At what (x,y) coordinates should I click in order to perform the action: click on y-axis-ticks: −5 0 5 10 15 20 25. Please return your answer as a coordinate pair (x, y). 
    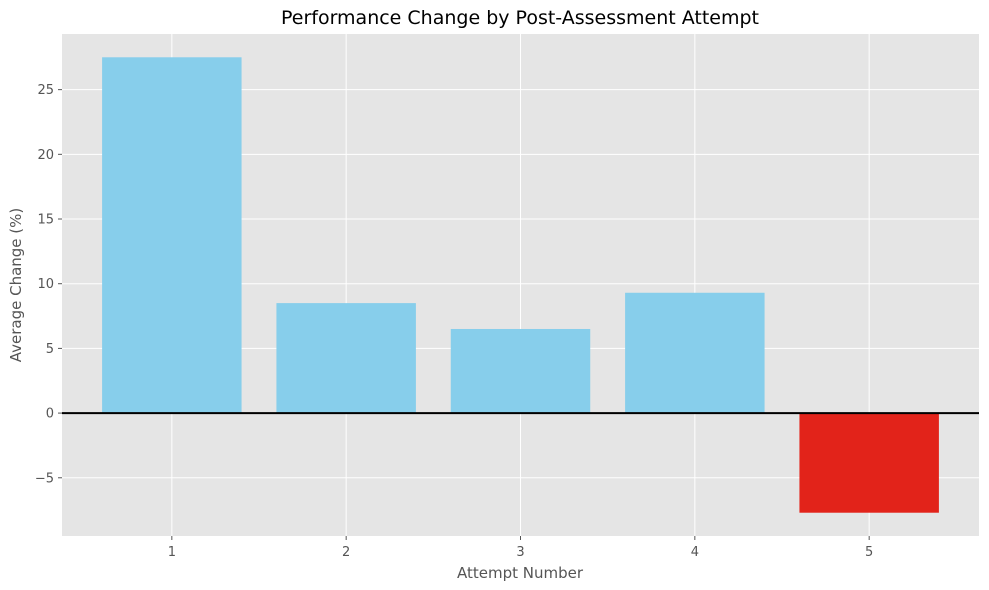
    Looking at the image, I should click on (48, 284).